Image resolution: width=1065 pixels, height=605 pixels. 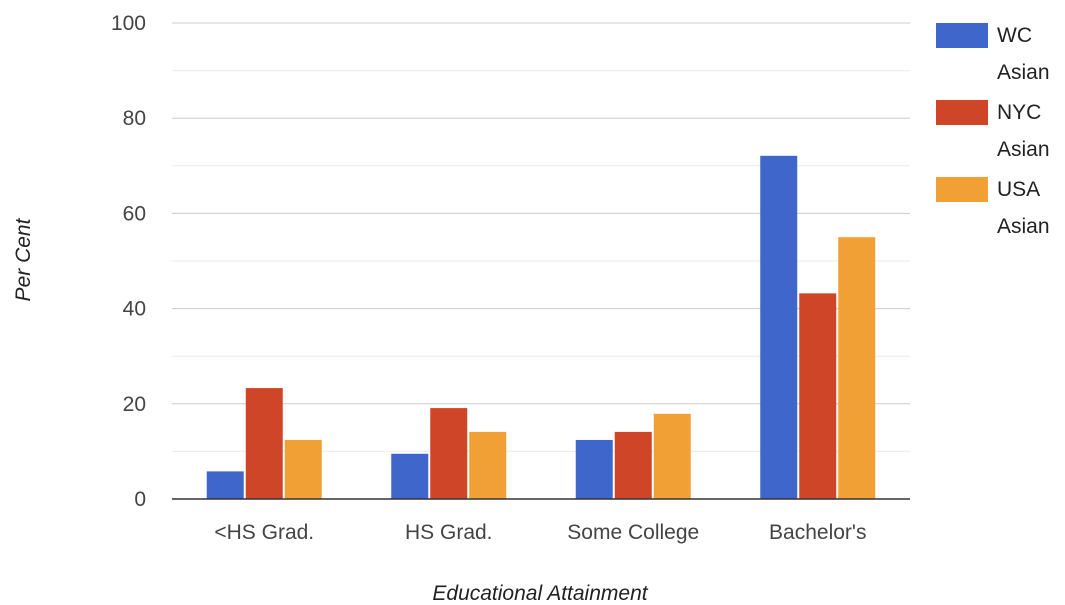 What do you see at coordinates (1023, 54) in the screenshot?
I see `legend-label: WC Asian` at bounding box center [1023, 54].